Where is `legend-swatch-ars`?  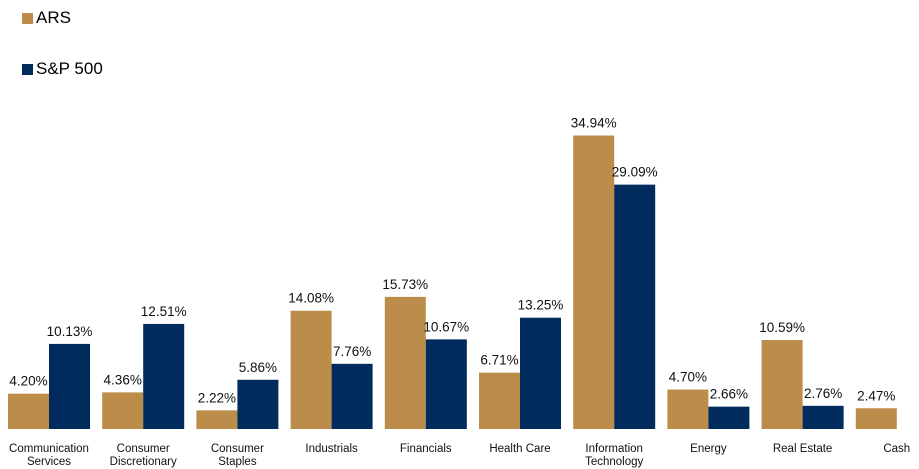
legend-swatch-ars is located at coordinates (27, 18).